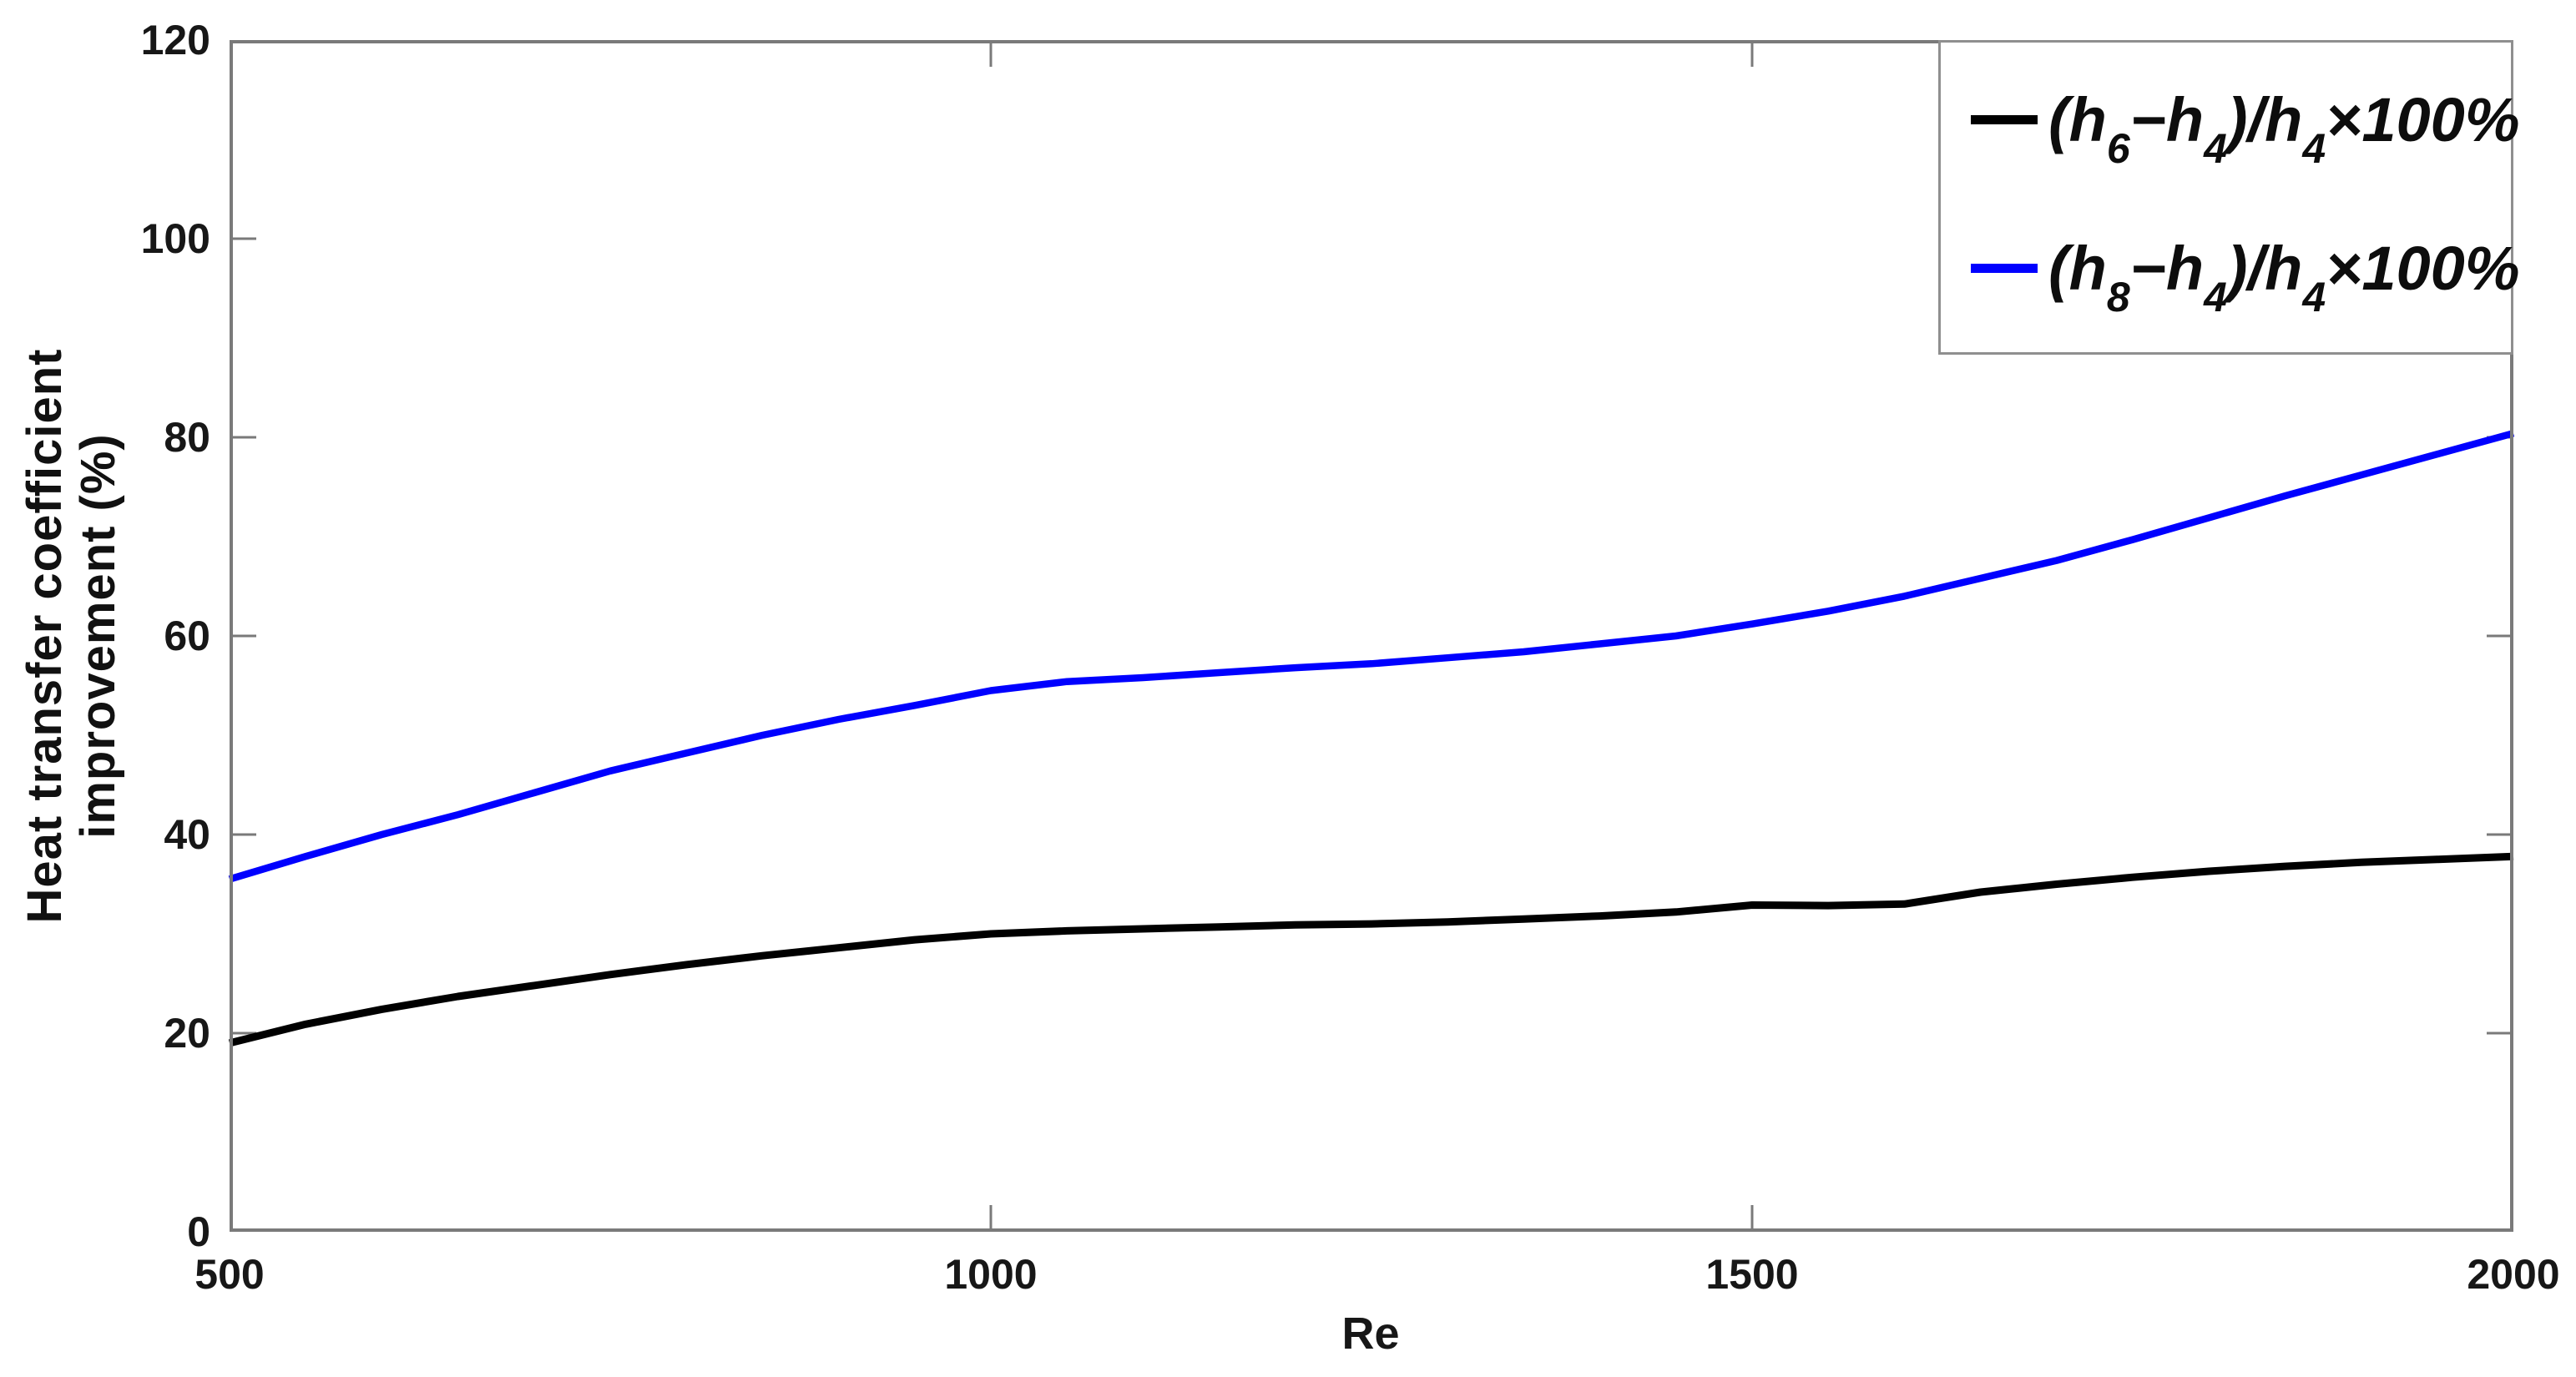 Image resolution: width=2576 pixels, height=1377 pixels. Describe the element at coordinates (2004, 268) in the screenshot. I see `legend-line-sample-blue` at that location.